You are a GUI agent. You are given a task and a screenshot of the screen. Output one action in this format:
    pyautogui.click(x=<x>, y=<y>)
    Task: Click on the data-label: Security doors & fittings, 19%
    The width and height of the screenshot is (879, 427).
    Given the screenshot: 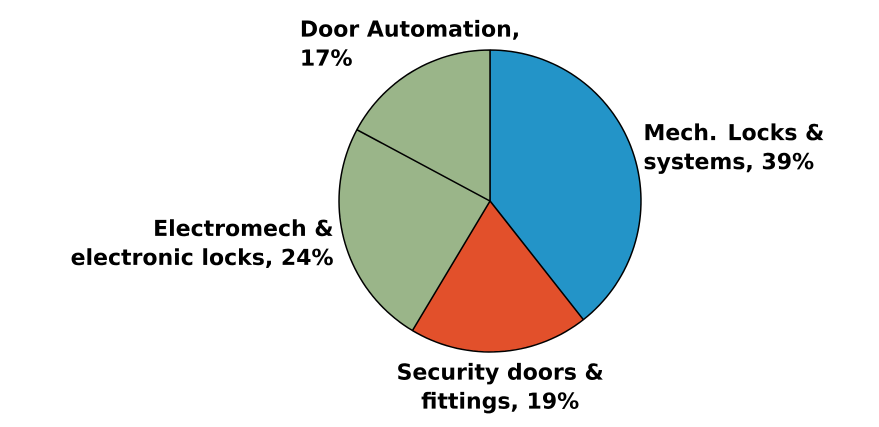 What is the action you would take?
    pyautogui.click(x=500, y=388)
    